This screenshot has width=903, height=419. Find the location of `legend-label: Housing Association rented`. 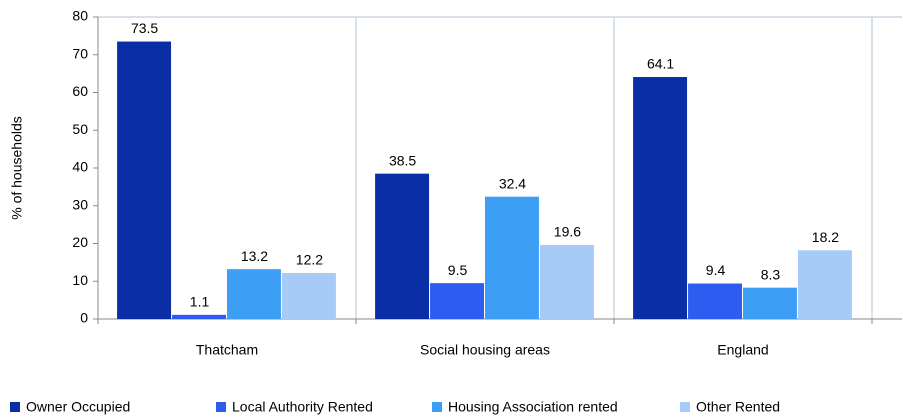

legend-label: Housing Association rented is located at coordinates (533, 407).